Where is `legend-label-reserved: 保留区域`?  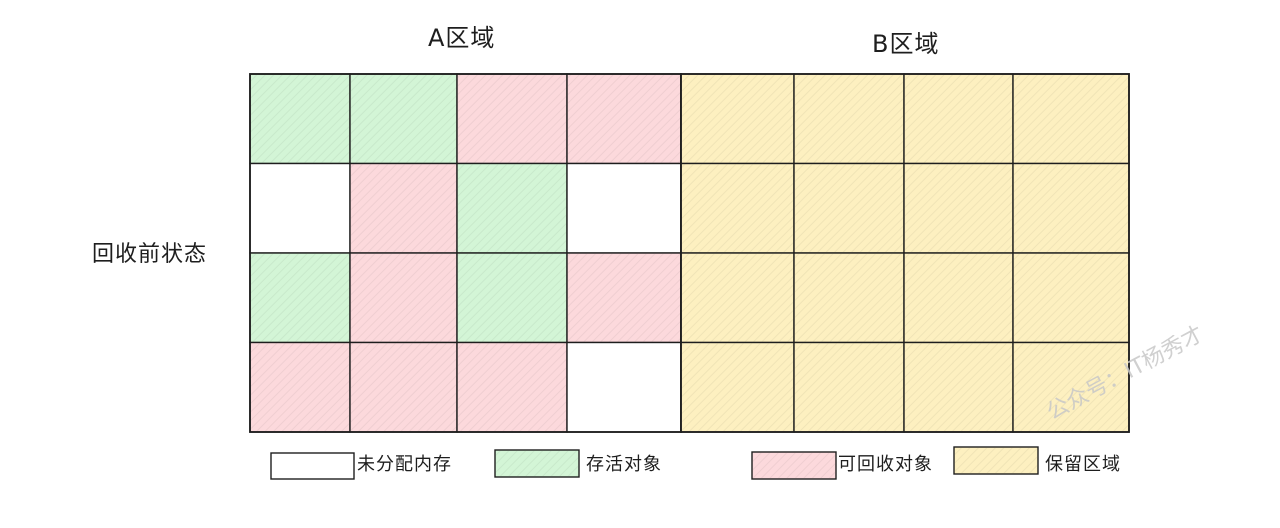
legend-label-reserved: 保留区域 is located at coordinates (1083, 464).